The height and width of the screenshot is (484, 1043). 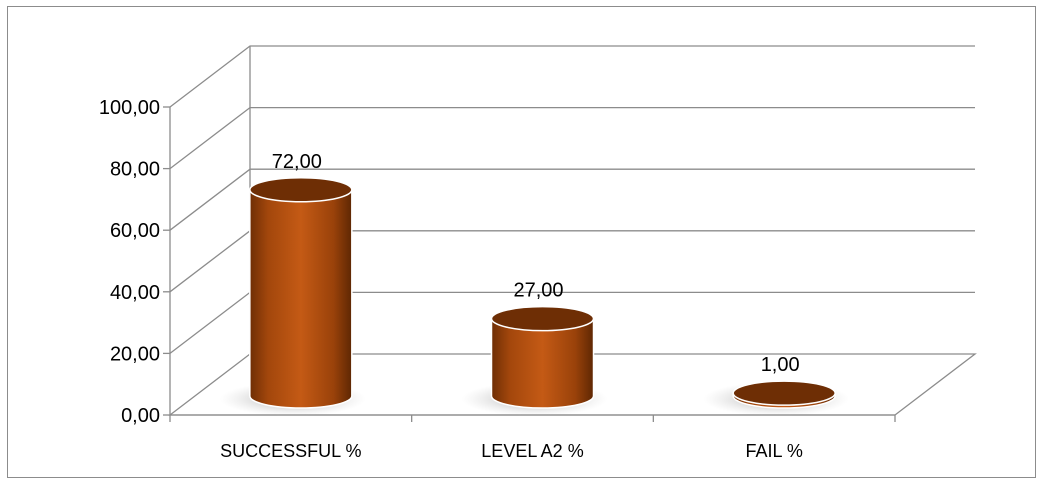 What do you see at coordinates (532, 451) in the screenshot?
I see `category-label: LEVEL A2 %` at bounding box center [532, 451].